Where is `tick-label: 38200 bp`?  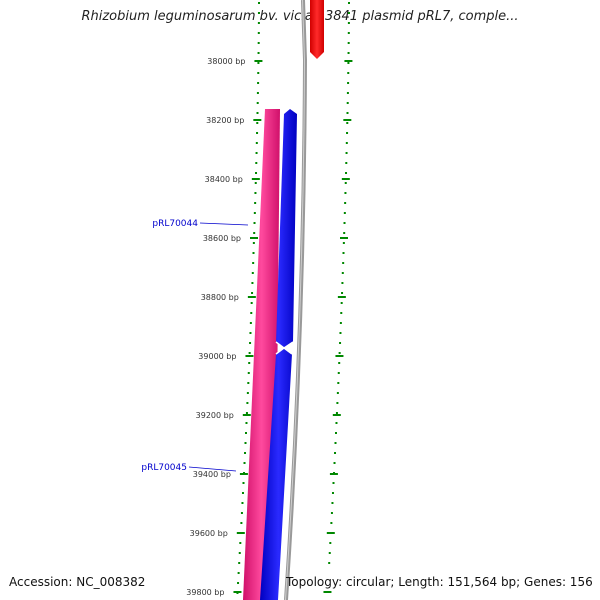 tick-label: 38200 bp is located at coordinates (225, 120).